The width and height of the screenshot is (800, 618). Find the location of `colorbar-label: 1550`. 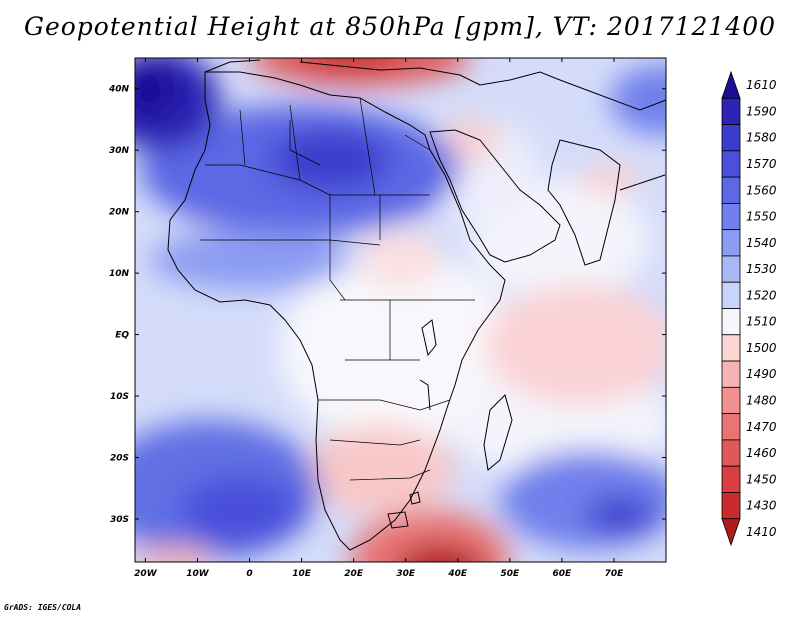

colorbar-label: 1550 is located at coordinates (761, 217).